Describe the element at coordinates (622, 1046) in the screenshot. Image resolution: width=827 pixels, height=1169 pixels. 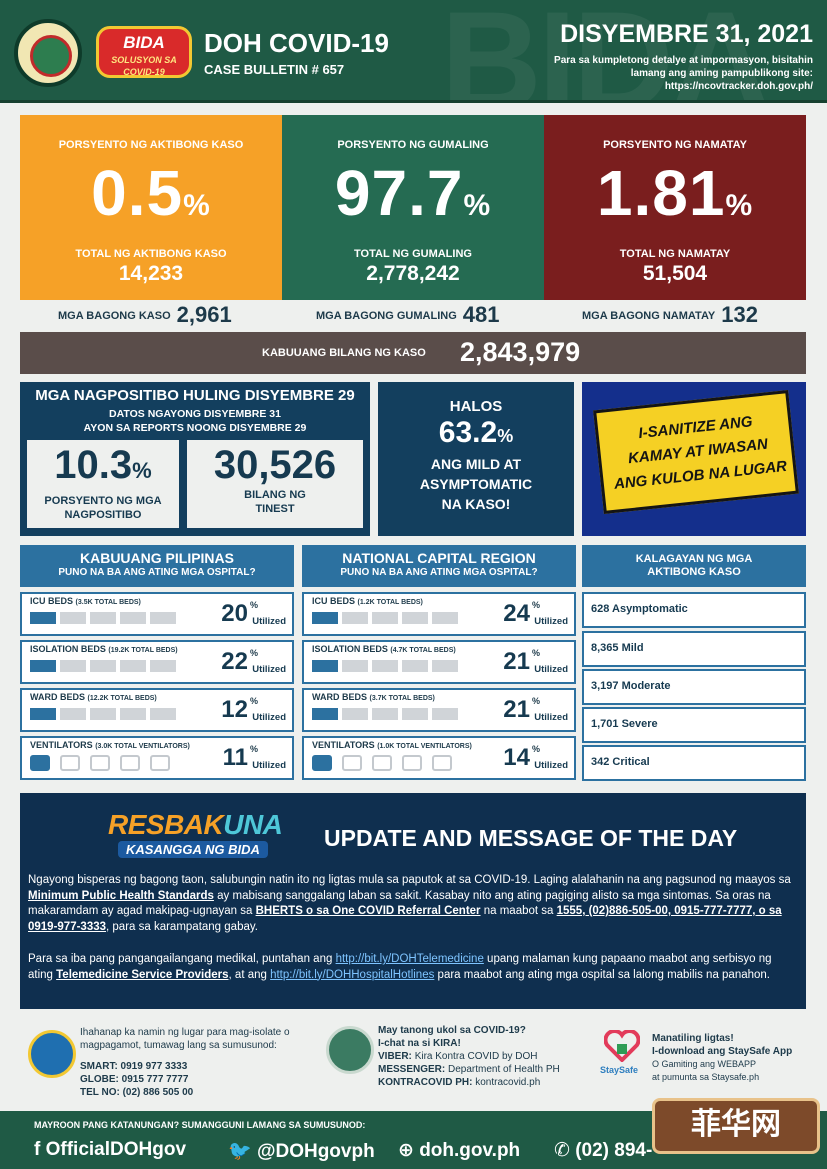
I see `staysafe-heart-icon` at that location.